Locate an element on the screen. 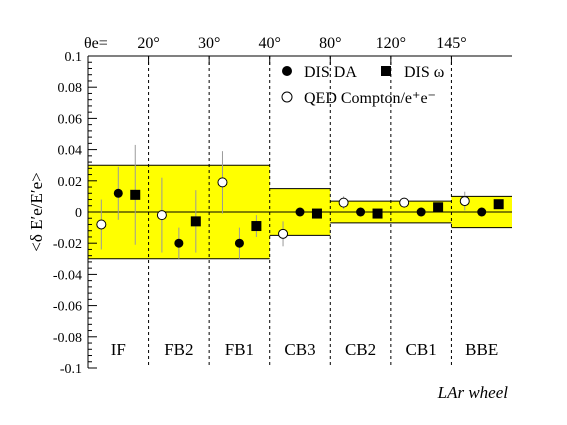  y-tick-label-2: -0.06 is located at coordinates (67, 307).